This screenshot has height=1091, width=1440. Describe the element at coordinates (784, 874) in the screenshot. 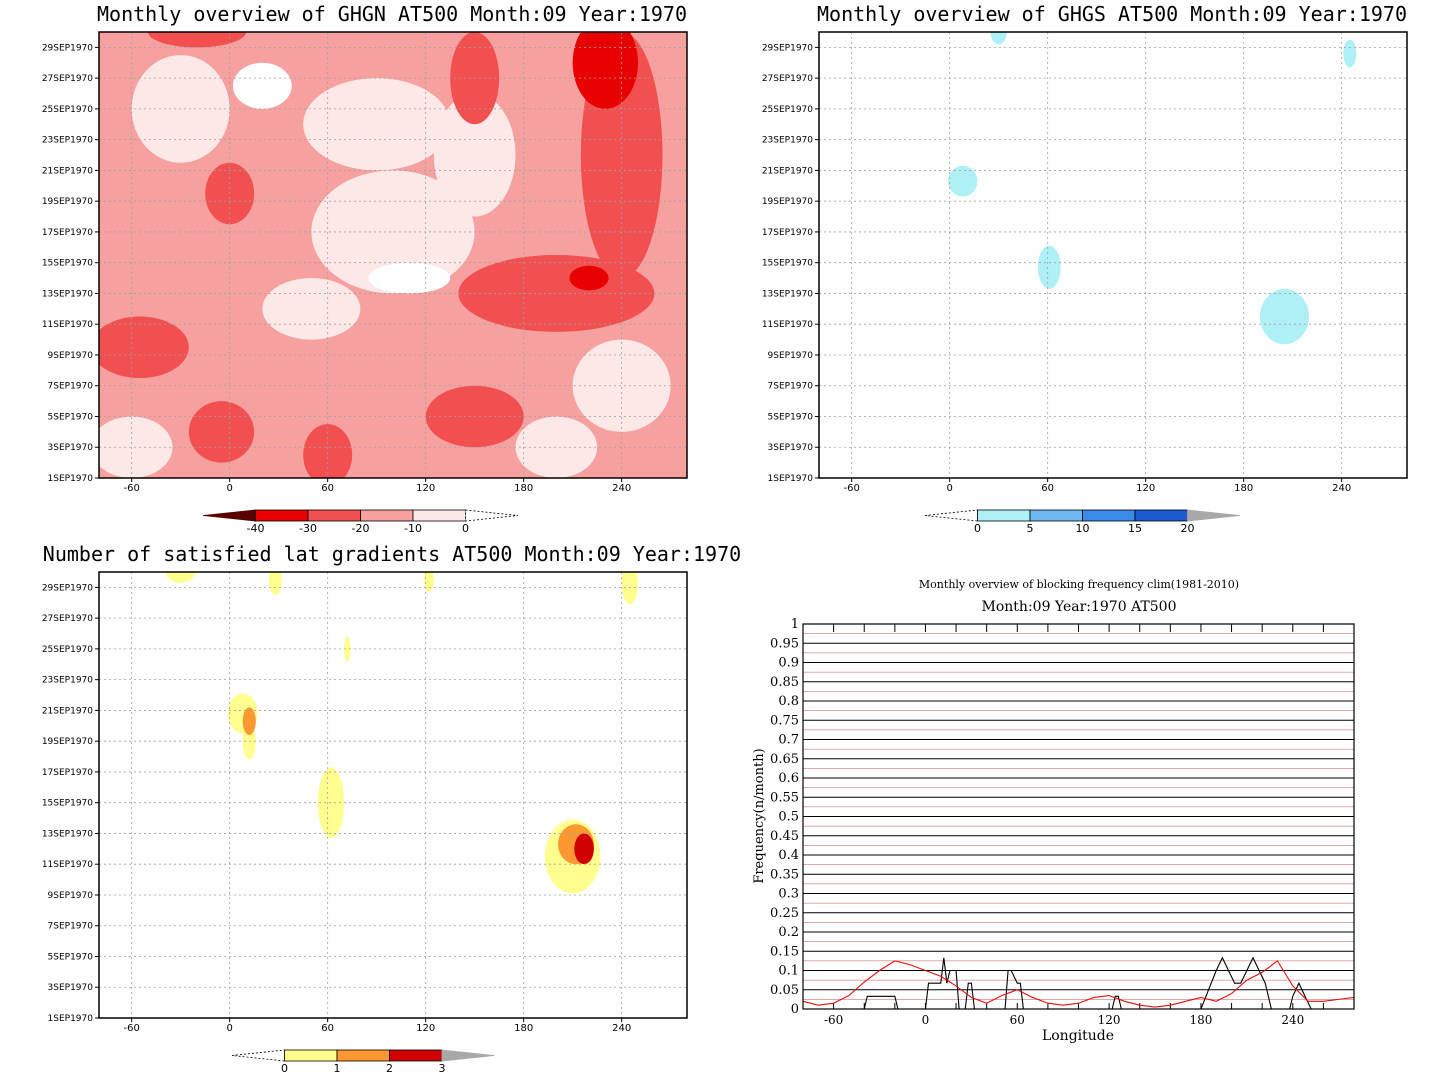

I see `y-tick-label: 0.35` at that location.